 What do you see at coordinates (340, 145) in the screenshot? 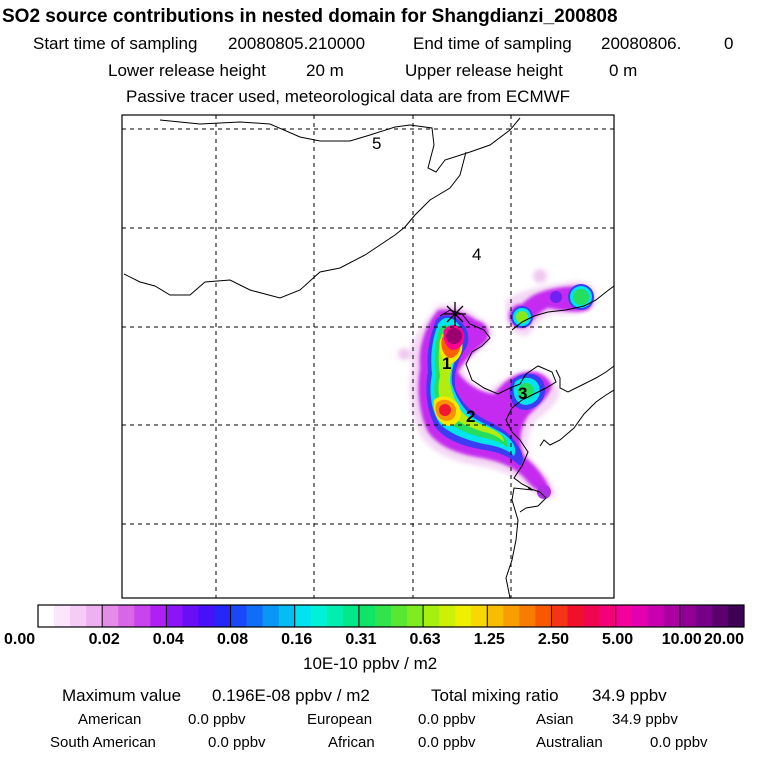
I see `coastline-north` at bounding box center [340, 145].